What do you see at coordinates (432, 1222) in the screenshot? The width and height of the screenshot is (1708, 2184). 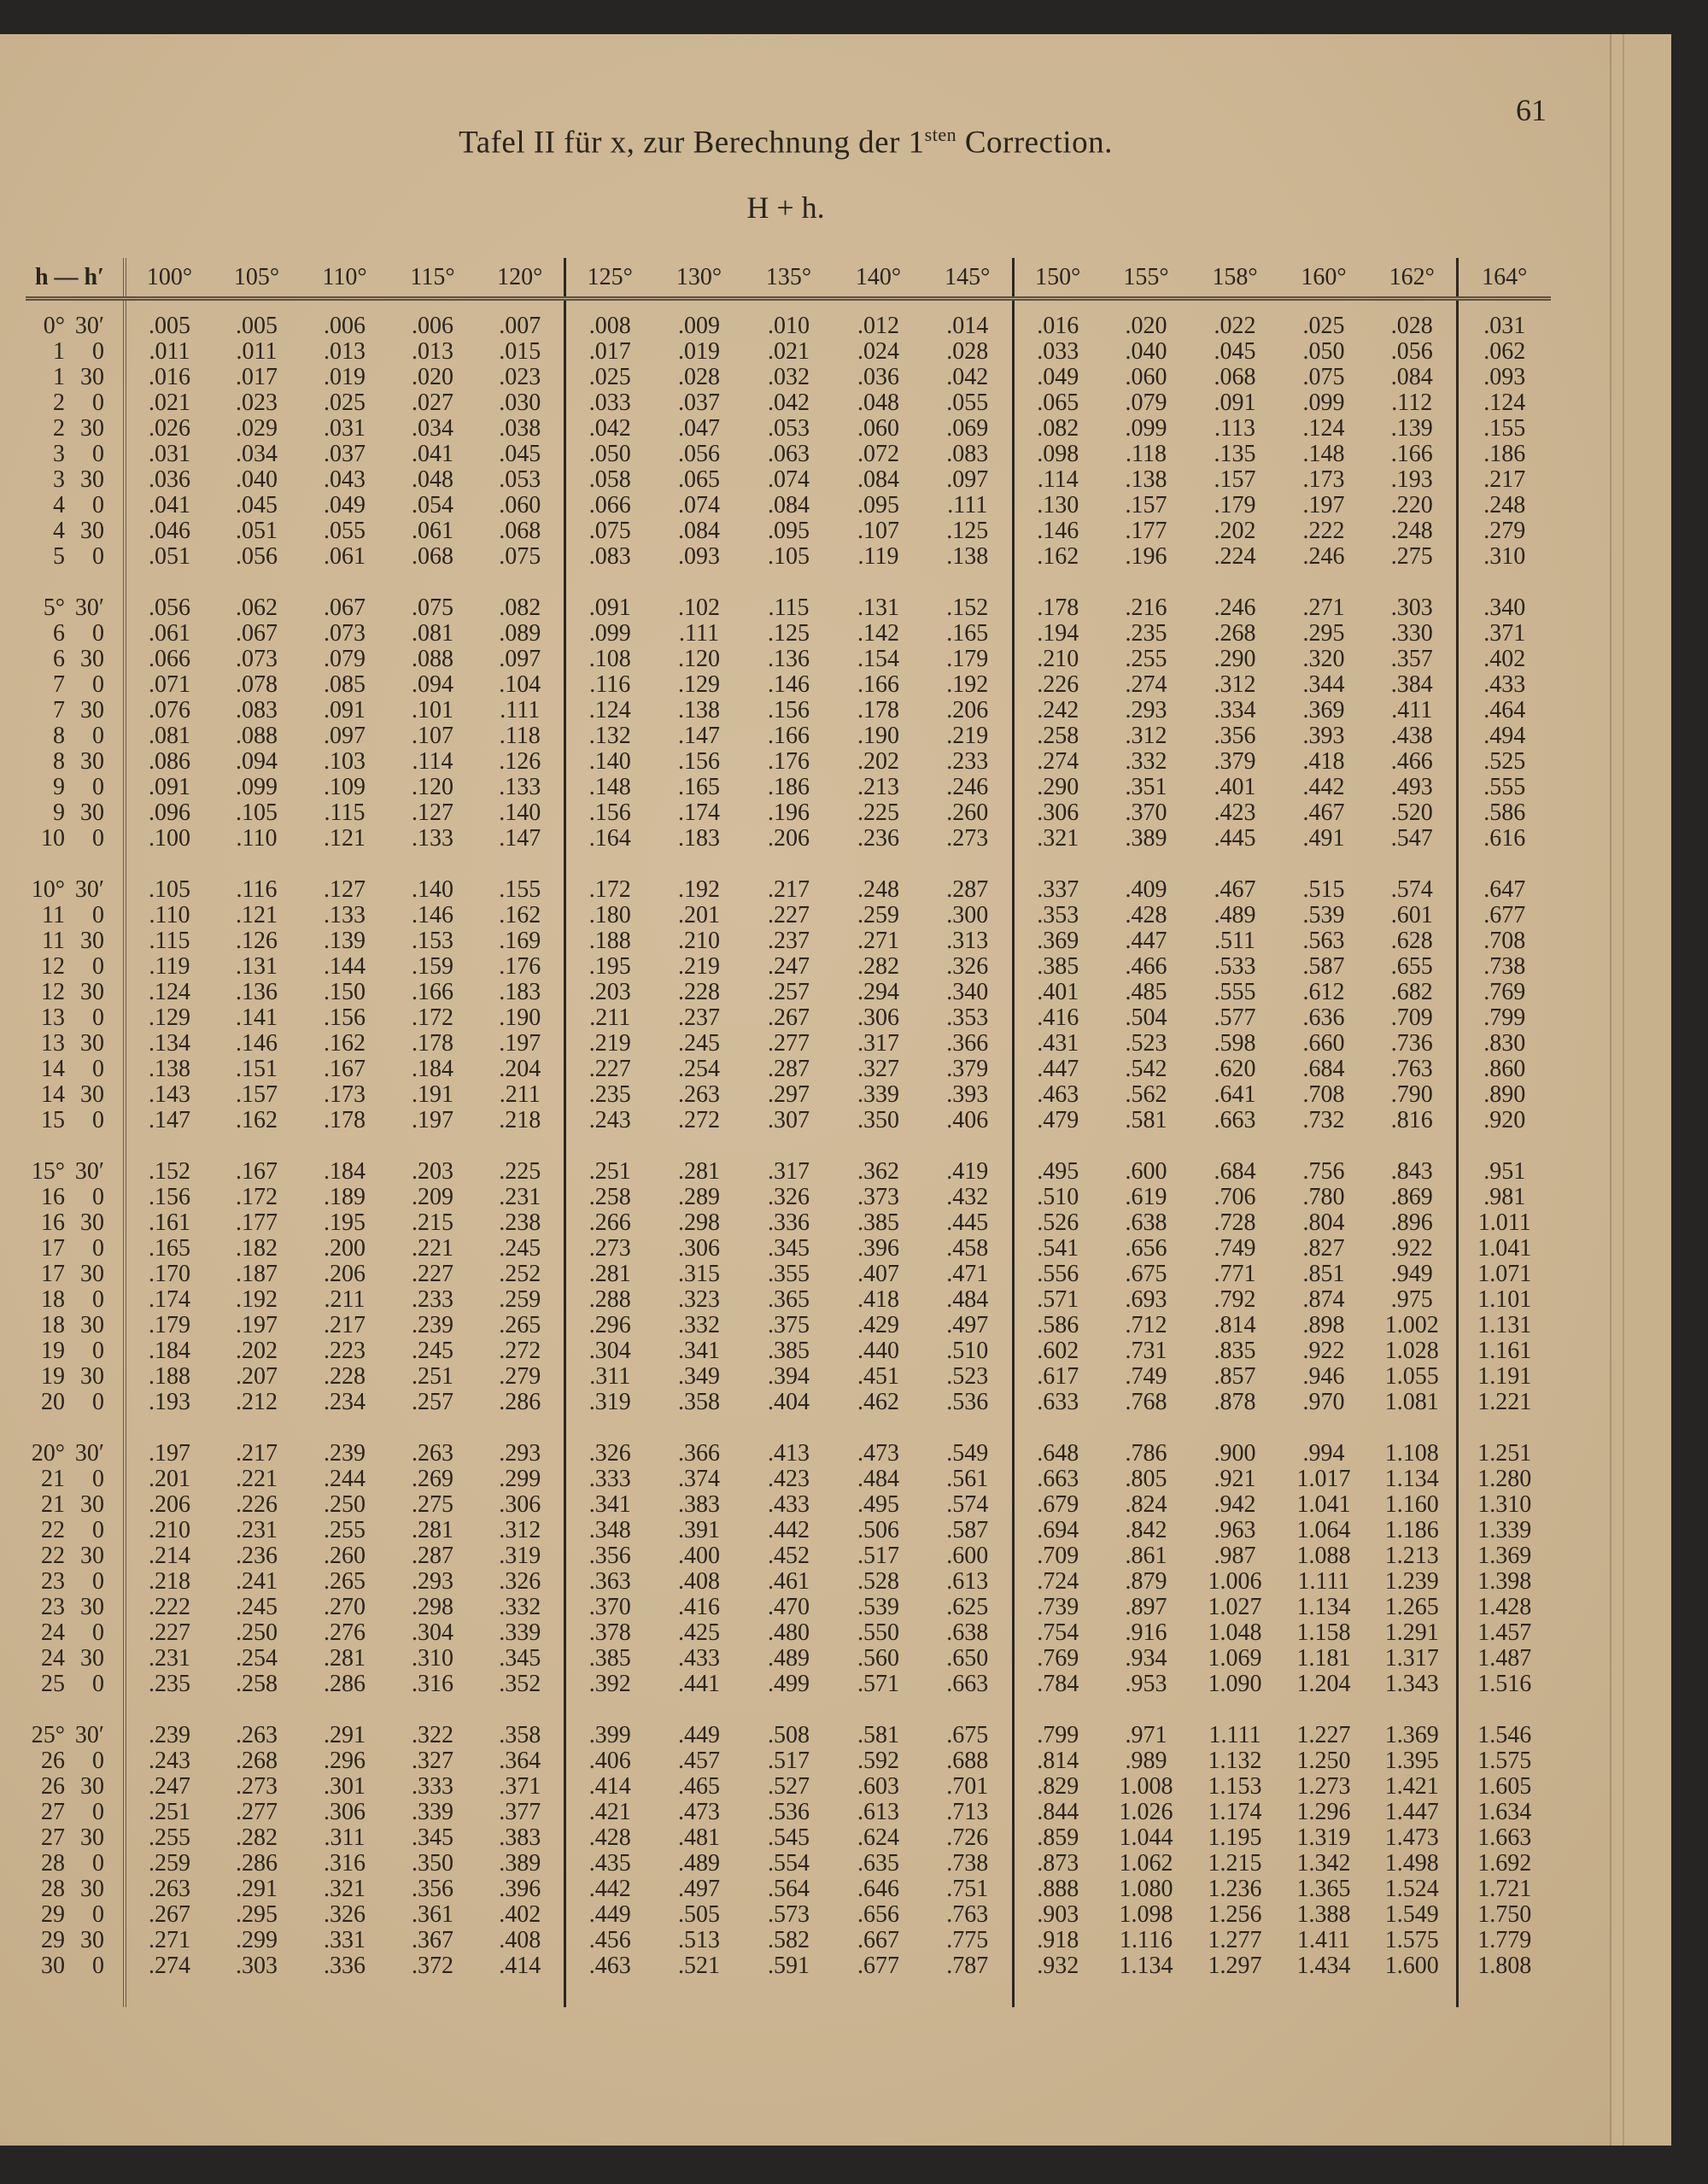 I see `table-cell: .215` at bounding box center [432, 1222].